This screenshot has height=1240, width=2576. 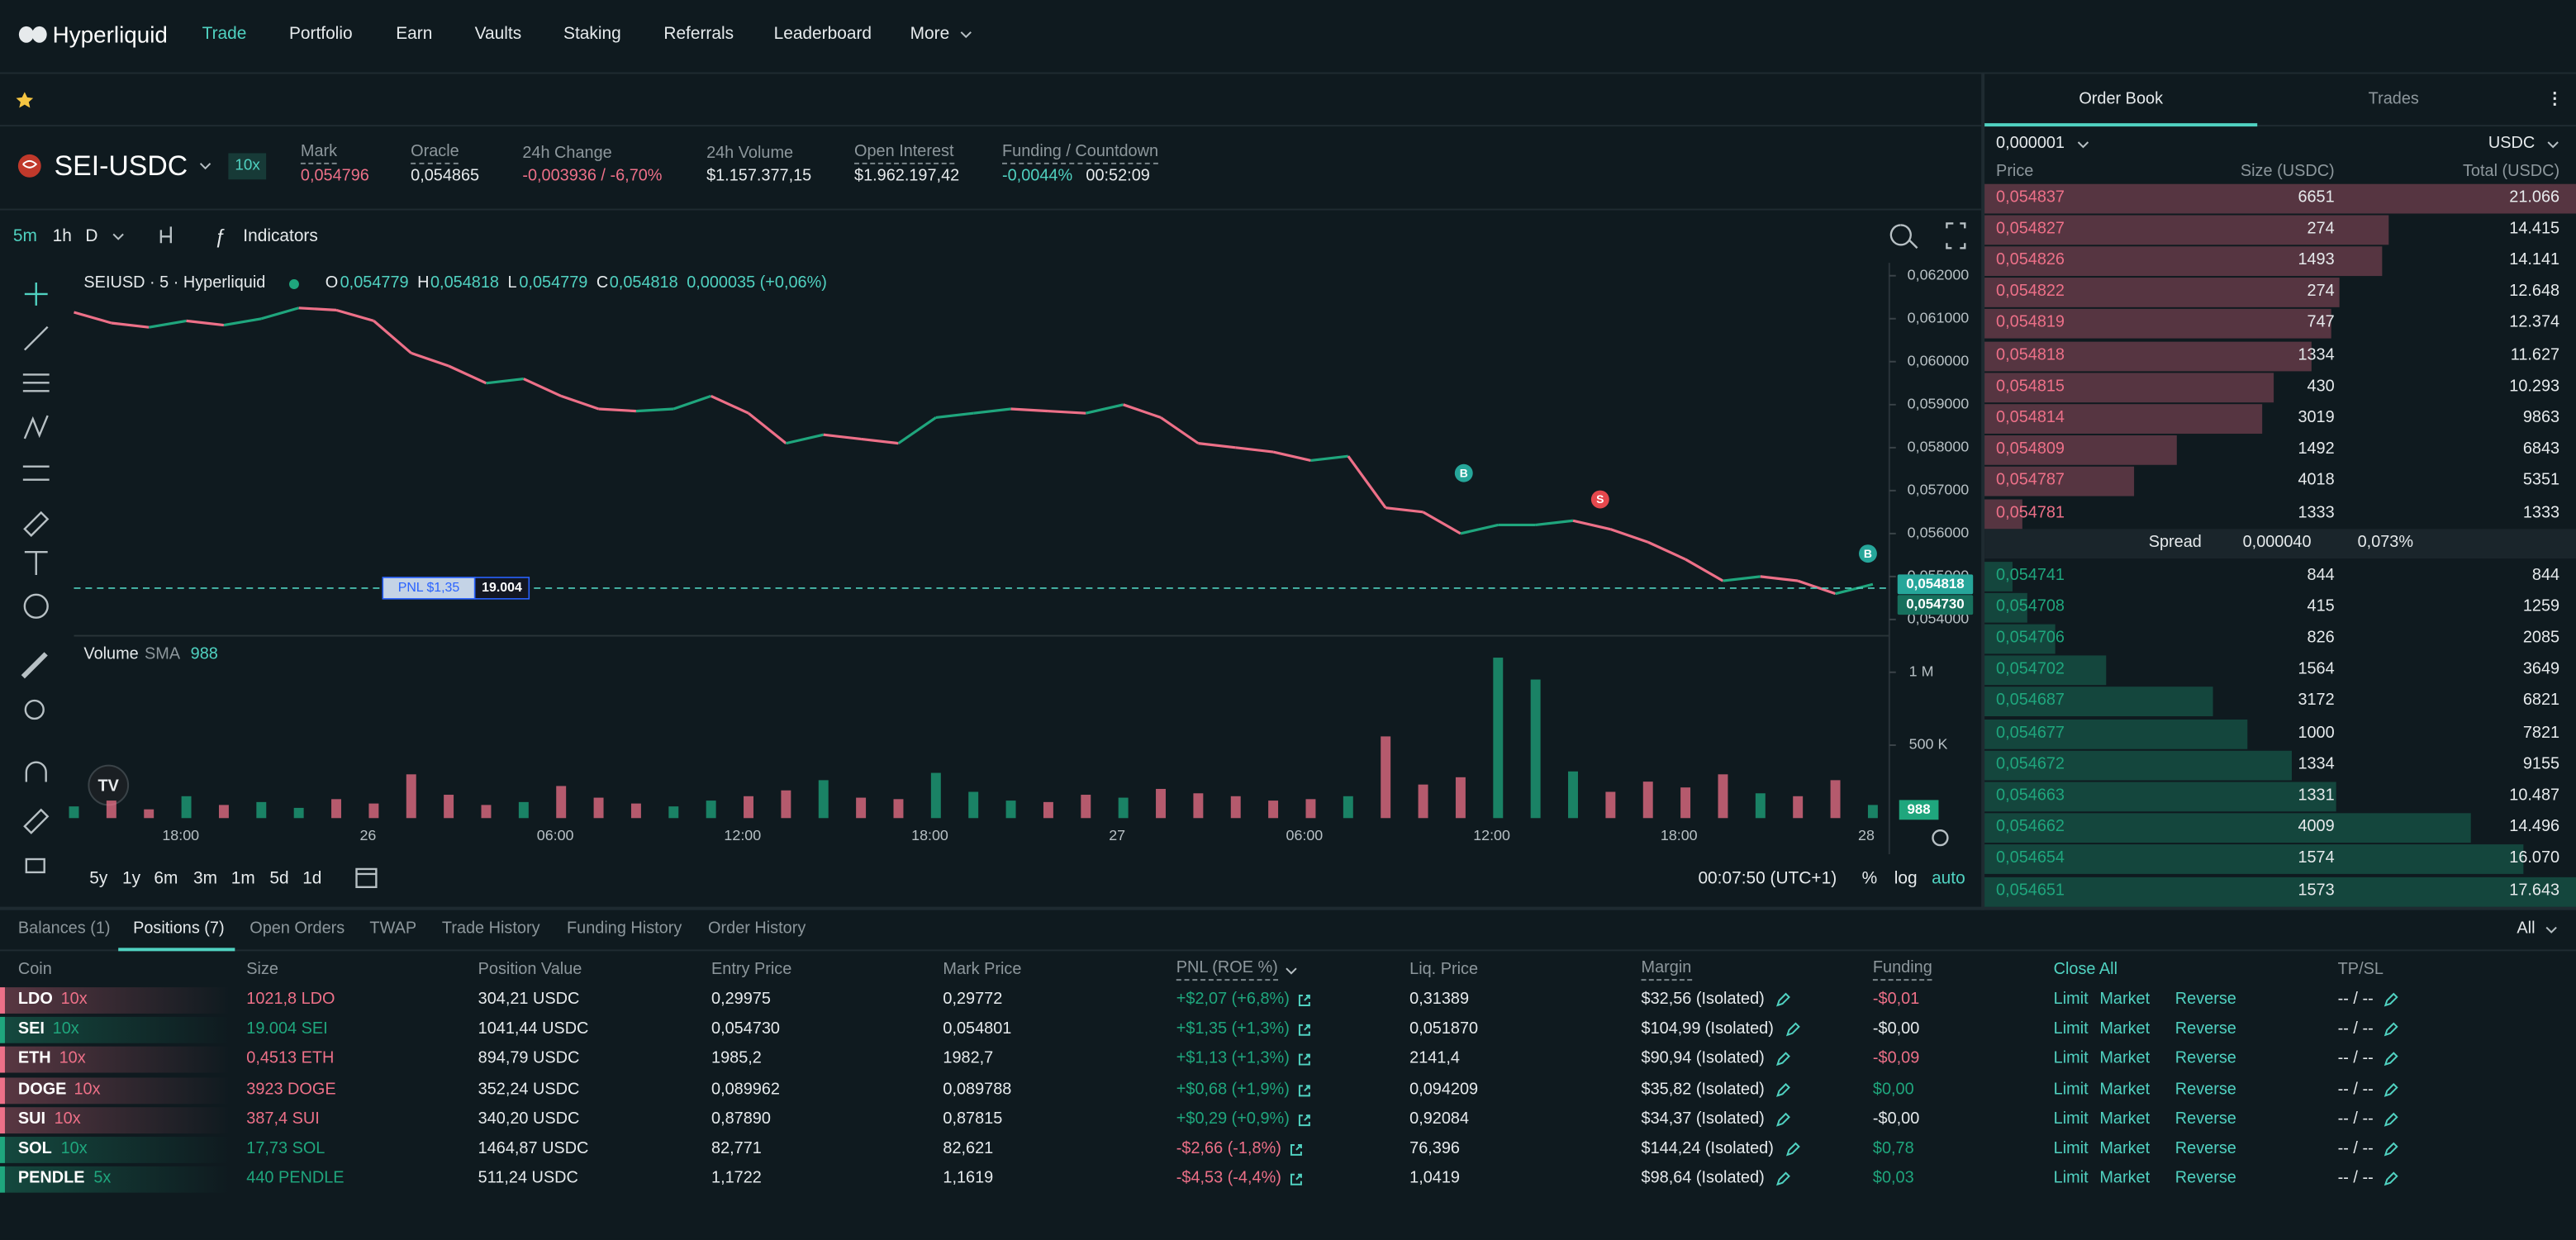 I want to click on tool-line, so click(x=36, y=338).